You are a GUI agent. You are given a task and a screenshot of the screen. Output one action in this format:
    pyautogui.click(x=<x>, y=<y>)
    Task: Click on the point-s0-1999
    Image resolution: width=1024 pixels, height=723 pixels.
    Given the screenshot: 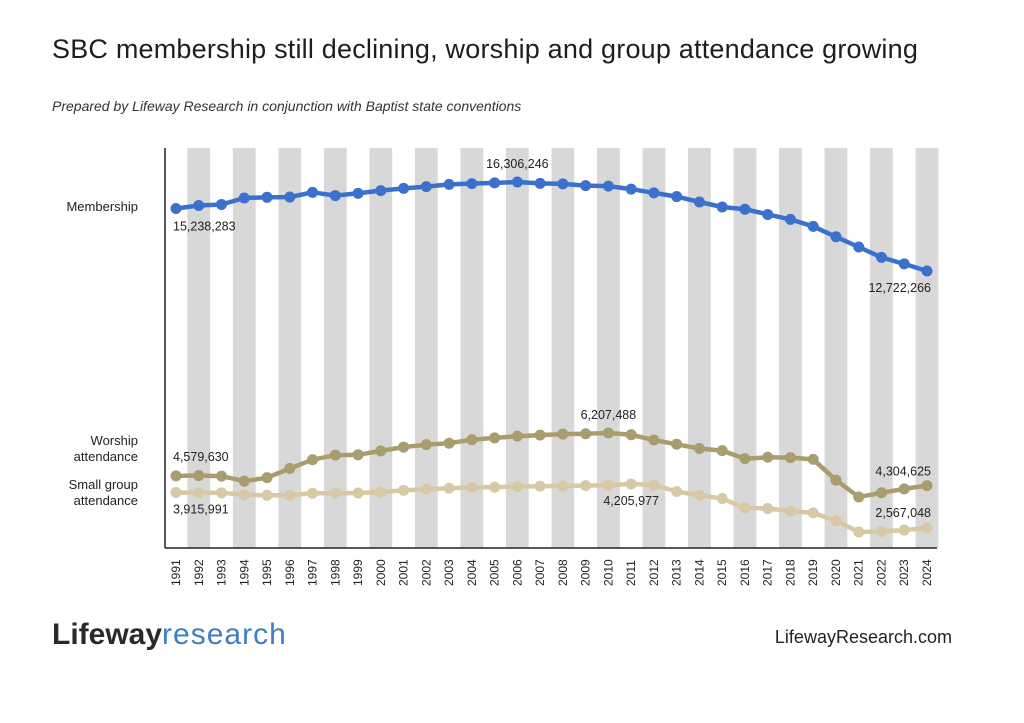 What is the action you would take?
    pyautogui.click(x=358, y=193)
    